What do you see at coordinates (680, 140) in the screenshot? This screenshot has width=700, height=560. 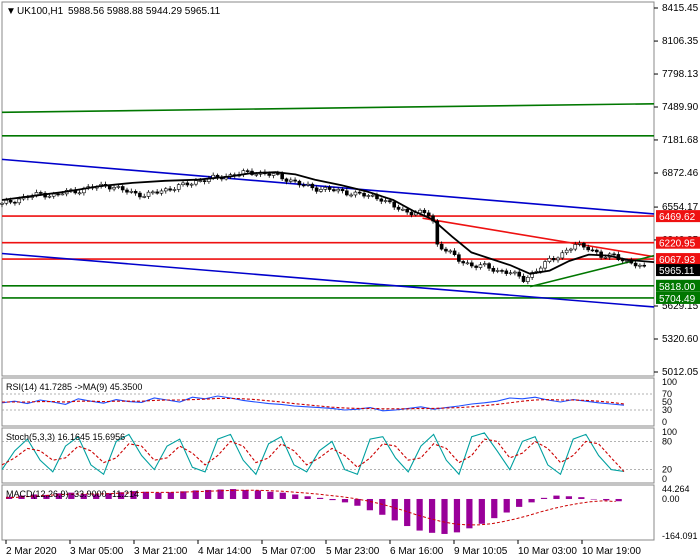 I see `y-tick-label: 7181.68` at bounding box center [680, 140].